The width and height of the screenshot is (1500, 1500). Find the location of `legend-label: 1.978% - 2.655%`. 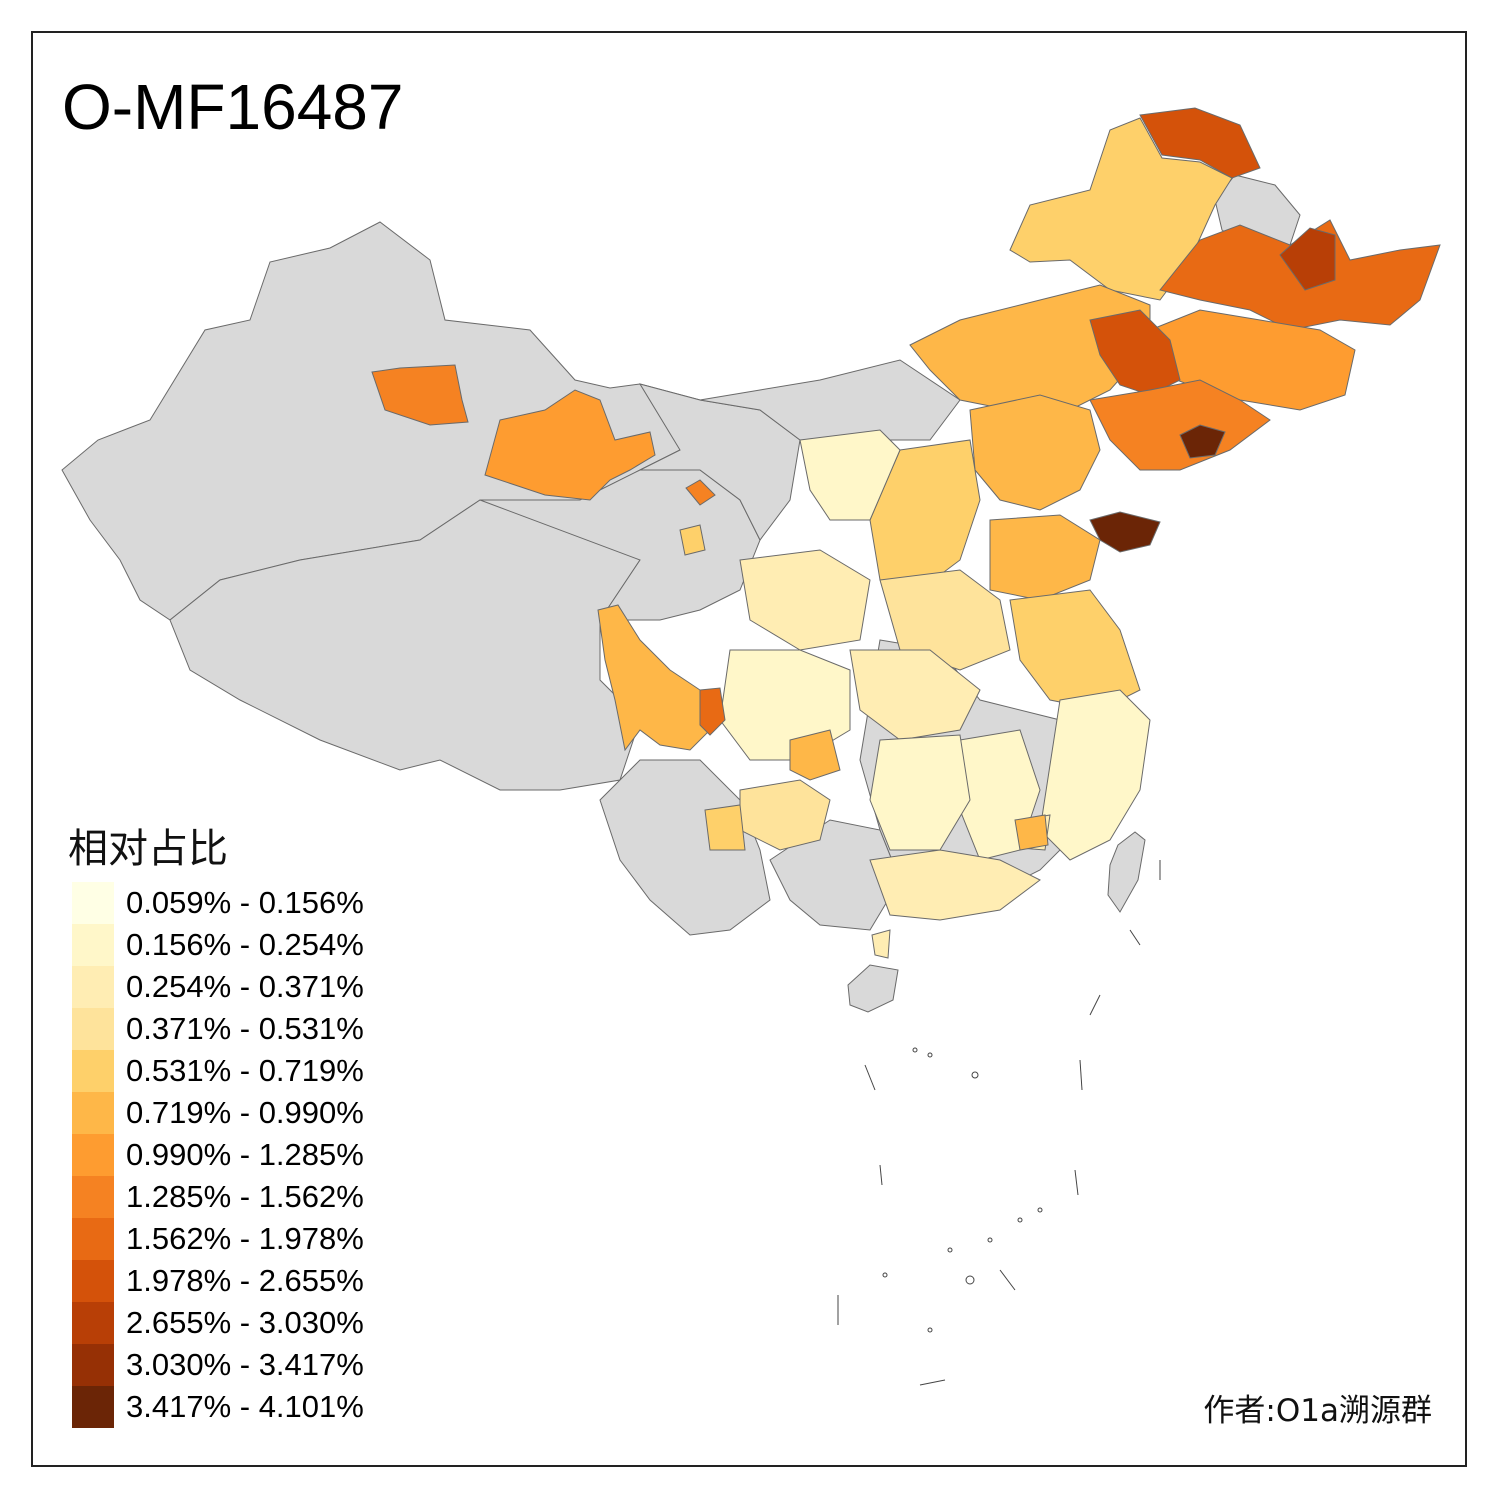

legend-label: 1.978% - 2.655% is located at coordinates (245, 1280).